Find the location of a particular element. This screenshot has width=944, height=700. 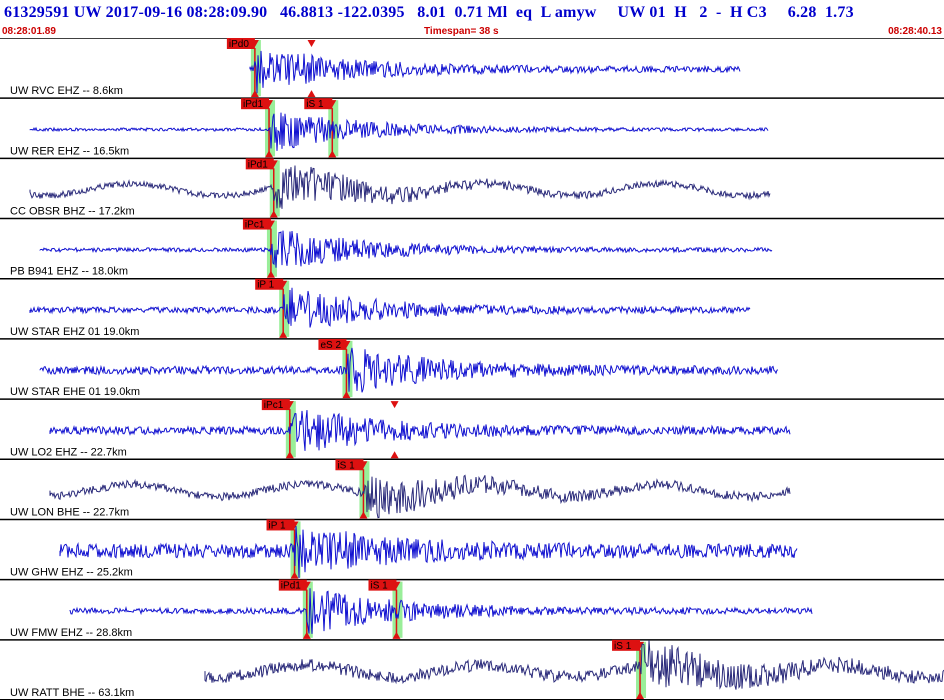

channel-row: iS 1 UW LON BHE -- 22.7km is located at coordinates (472, 488).